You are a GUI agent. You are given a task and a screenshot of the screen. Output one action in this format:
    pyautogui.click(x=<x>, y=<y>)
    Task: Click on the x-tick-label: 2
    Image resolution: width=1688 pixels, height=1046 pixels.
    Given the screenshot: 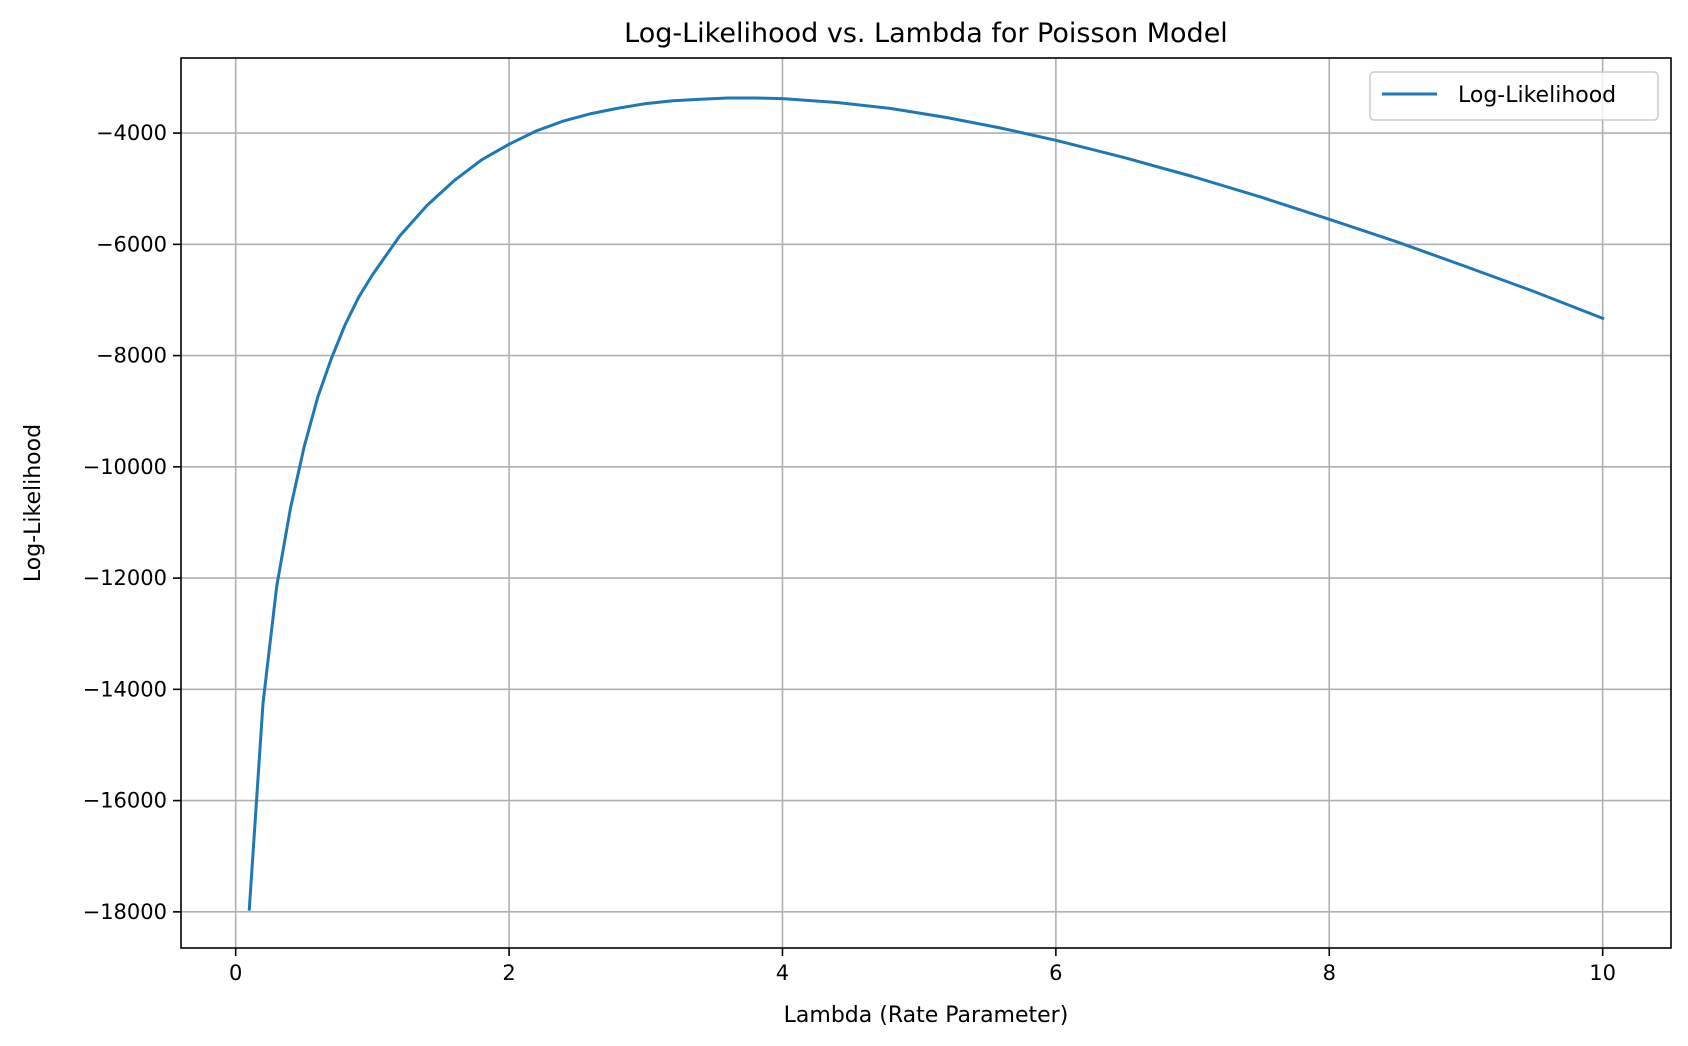 What is the action you would take?
    pyautogui.click(x=508, y=973)
    